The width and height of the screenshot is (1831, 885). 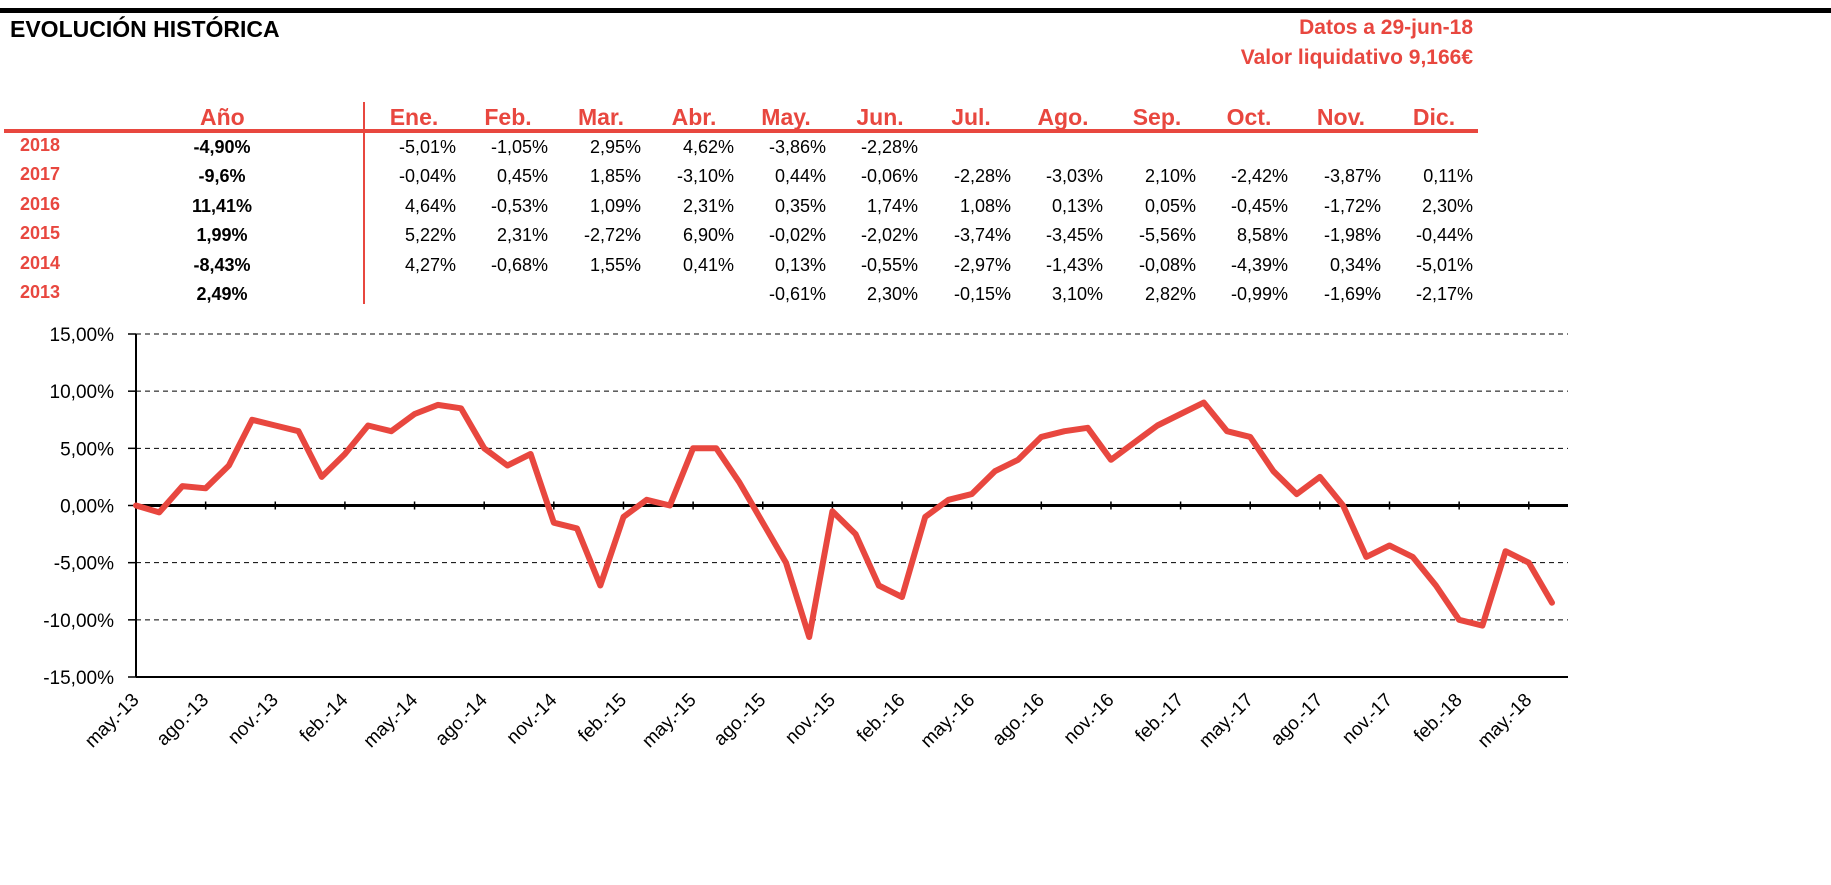 I want to click on monthly-return-cell: 0,34%, so click(x=1355, y=264).